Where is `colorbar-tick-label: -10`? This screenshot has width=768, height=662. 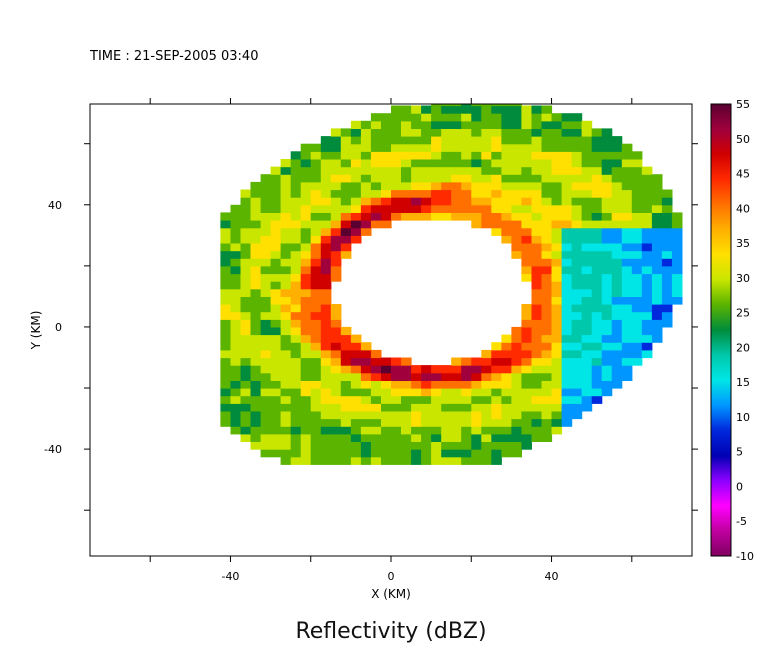 colorbar-tick-label: -10 is located at coordinates (745, 556).